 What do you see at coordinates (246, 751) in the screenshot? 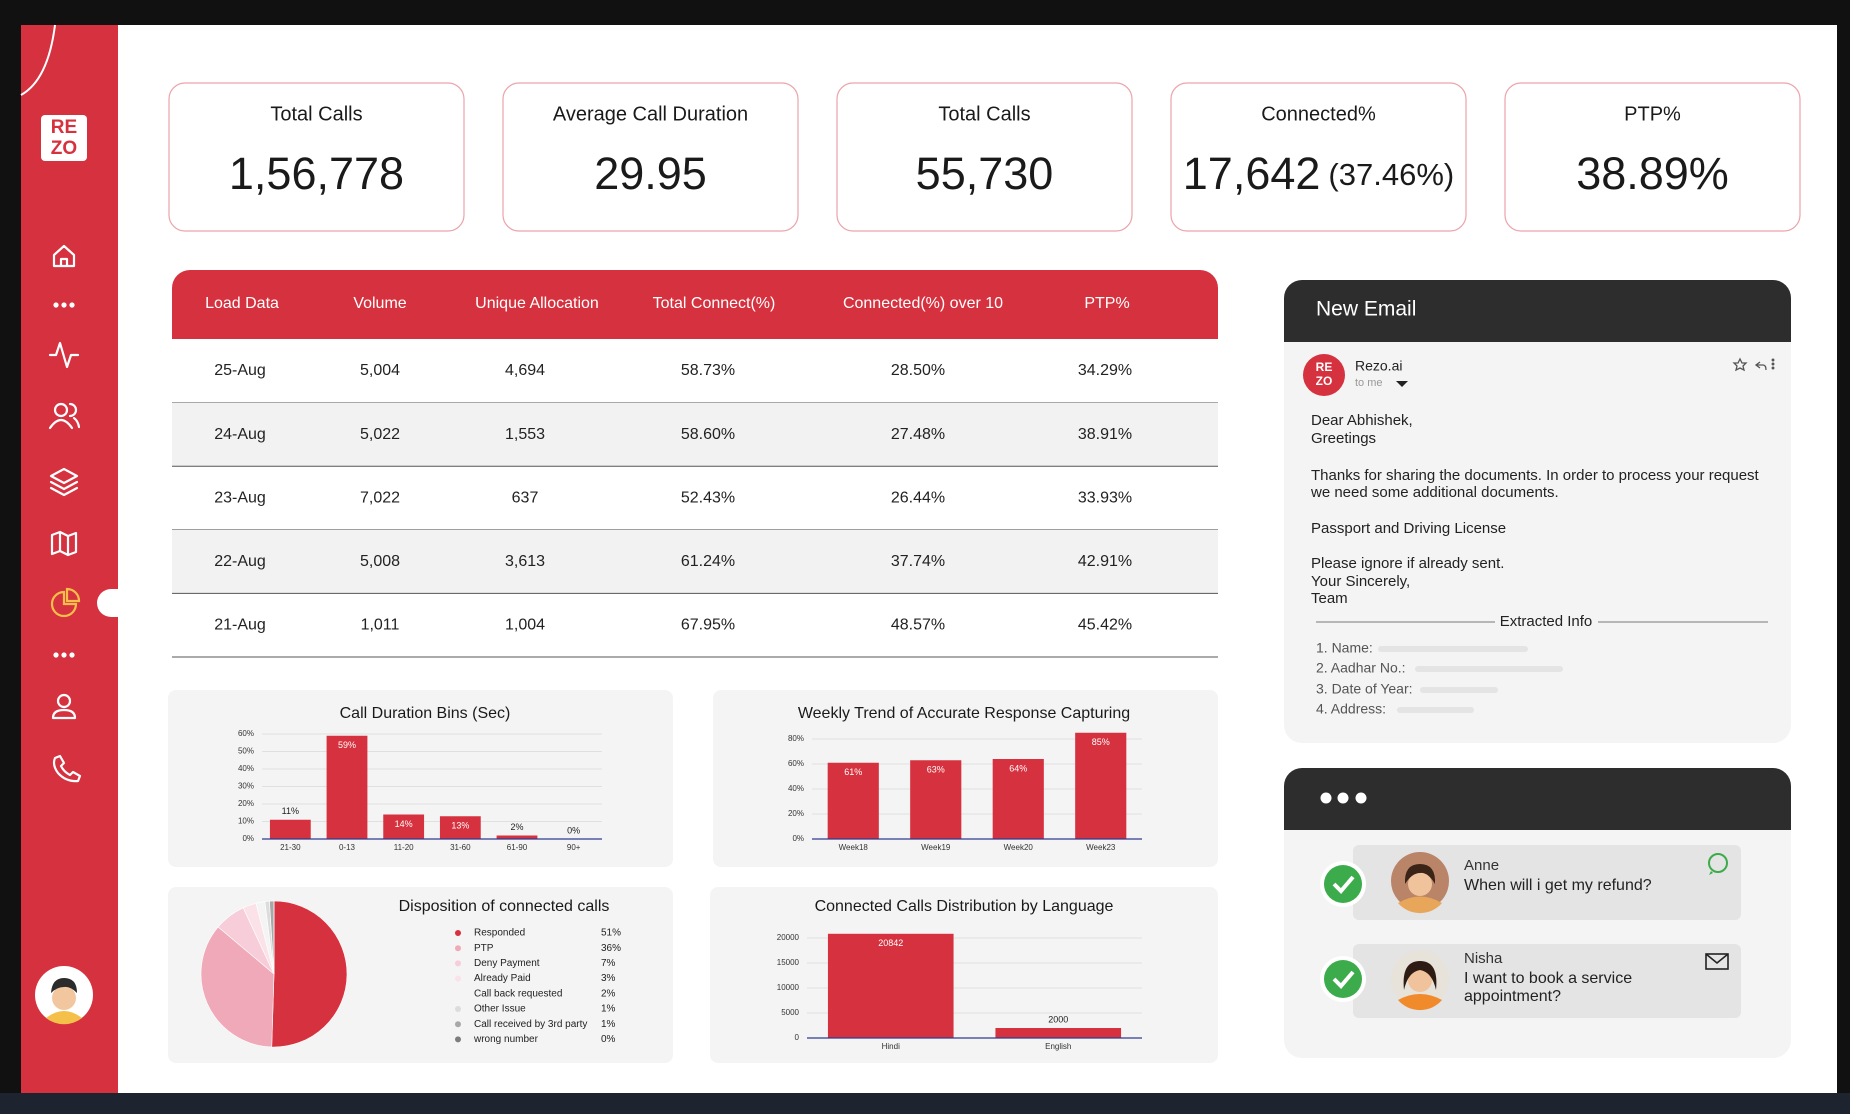
I see `y-tick-label: 50%` at bounding box center [246, 751].